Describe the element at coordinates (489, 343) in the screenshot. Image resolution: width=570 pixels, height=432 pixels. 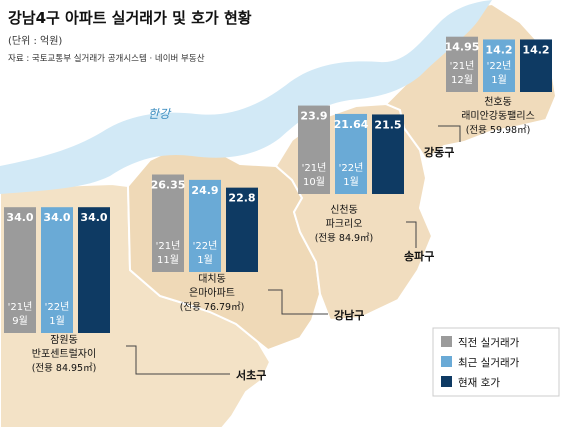
I see `legend-label: 직전 실거래가` at that location.